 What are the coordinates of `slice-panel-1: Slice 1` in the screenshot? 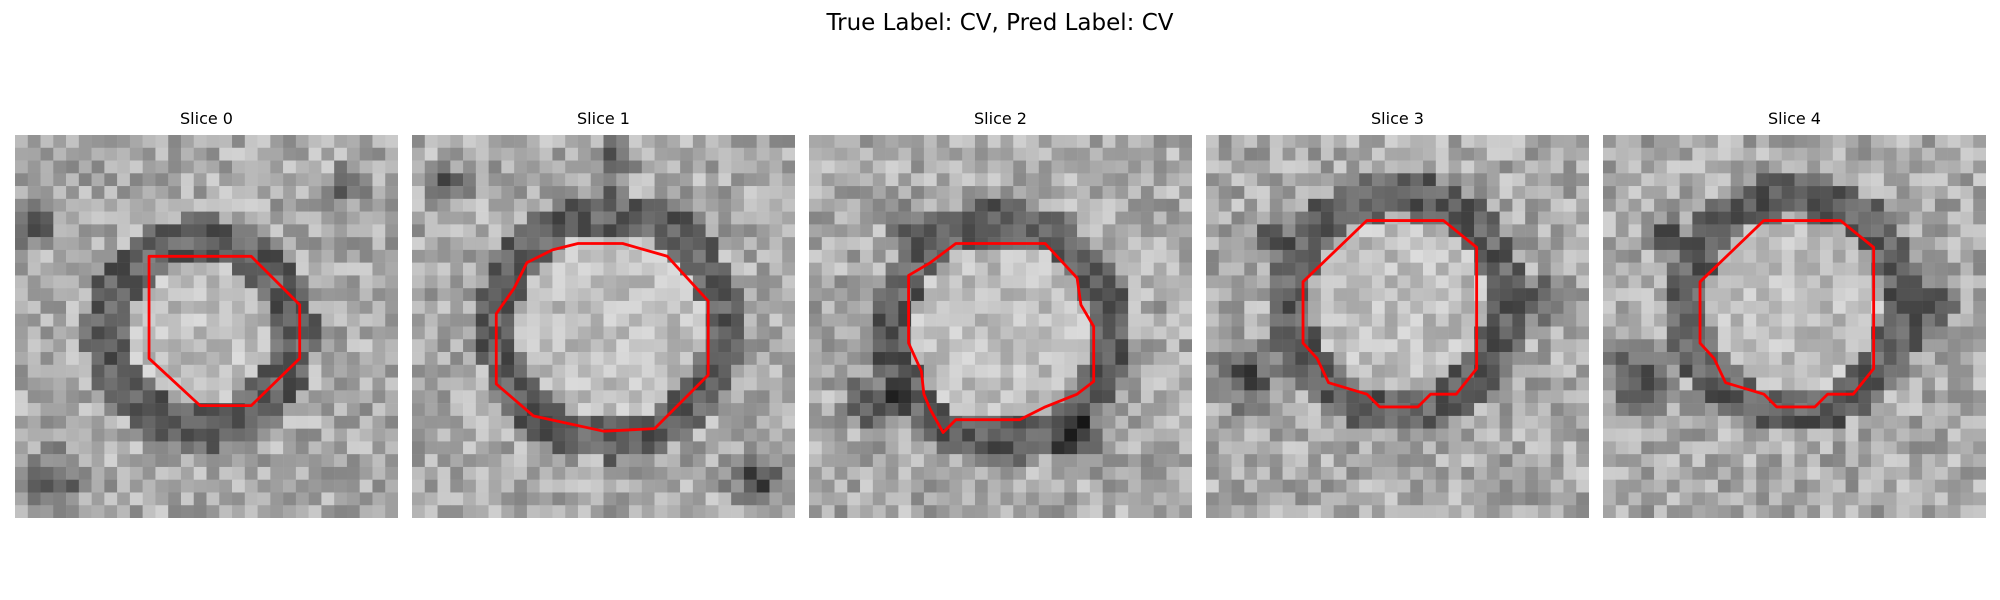 It's located at (603, 313).